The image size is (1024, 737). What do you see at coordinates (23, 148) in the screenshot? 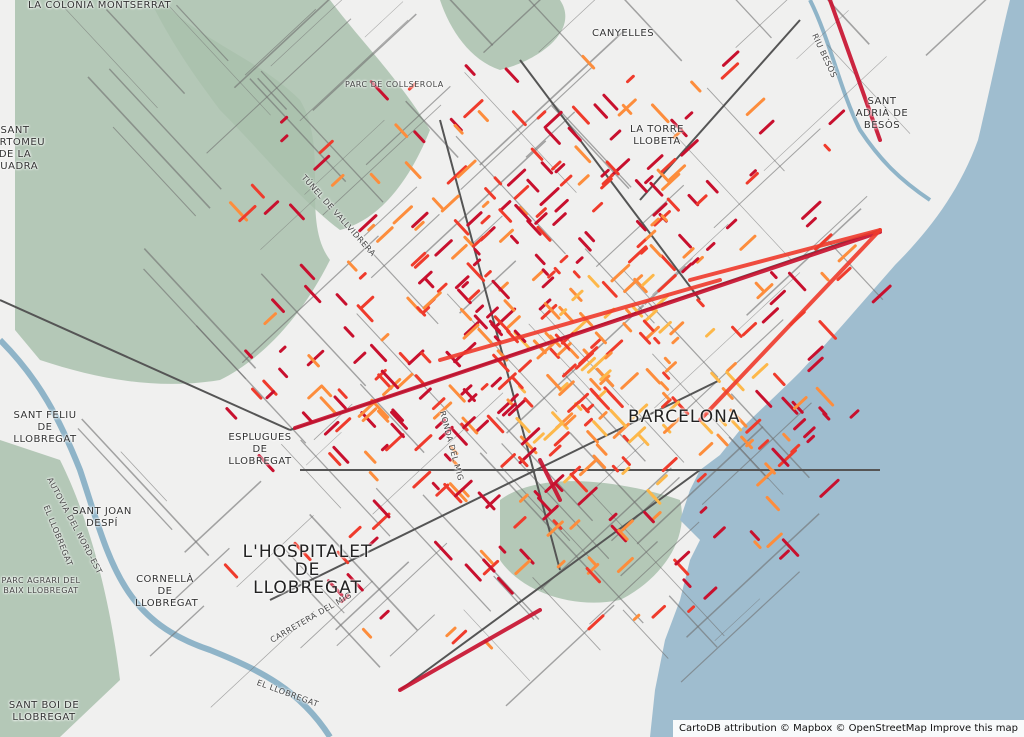
I see `label-sant-bartomeu: Sant Bartomeu de la Quadra` at bounding box center [23, 148].